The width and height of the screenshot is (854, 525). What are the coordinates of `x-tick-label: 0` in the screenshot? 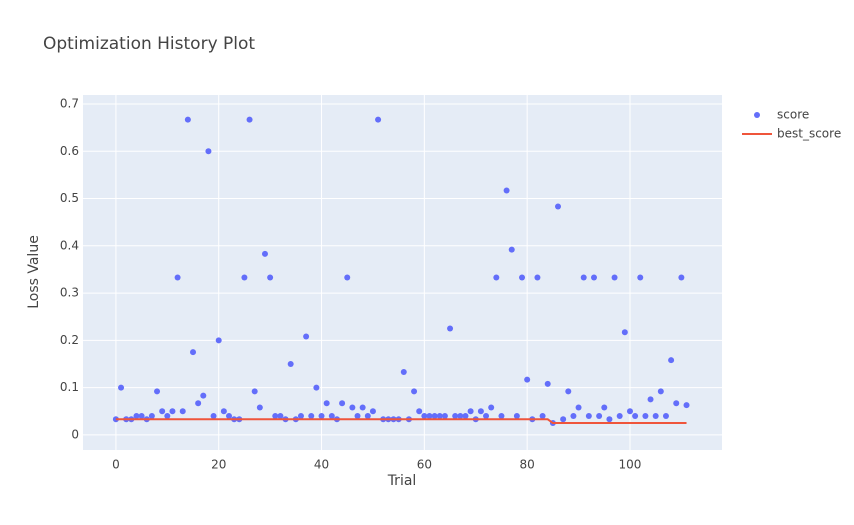 It's located at (116, 465).